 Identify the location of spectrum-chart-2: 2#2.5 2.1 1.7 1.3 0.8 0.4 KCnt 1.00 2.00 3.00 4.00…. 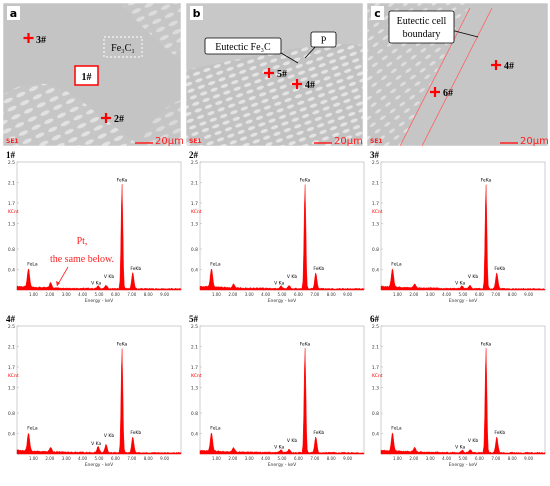
(277, 227).